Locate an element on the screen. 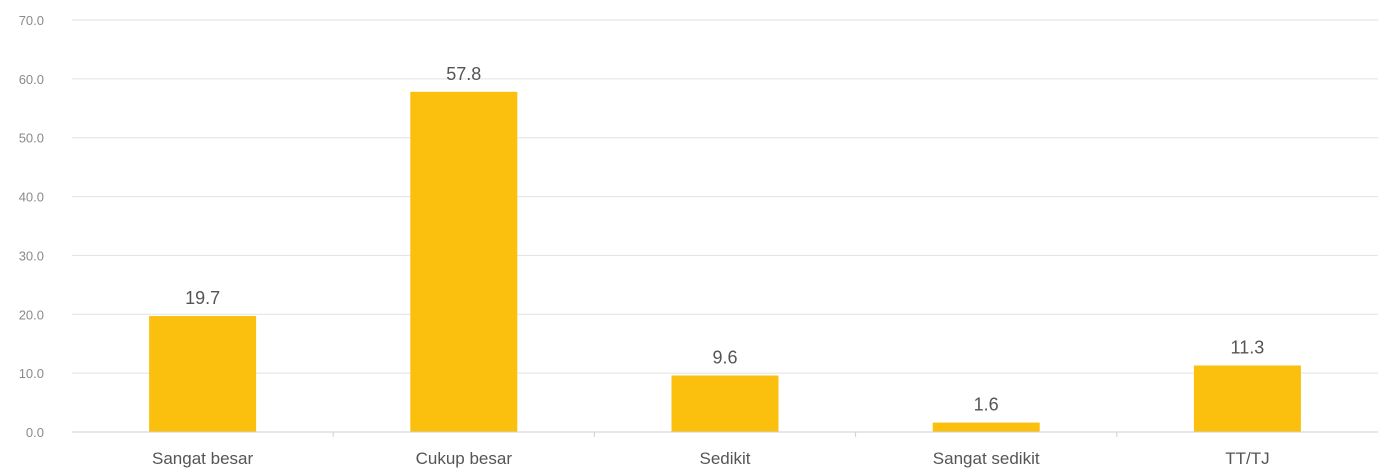  category-label: Cukup besar is located at coordinates (464, 458).